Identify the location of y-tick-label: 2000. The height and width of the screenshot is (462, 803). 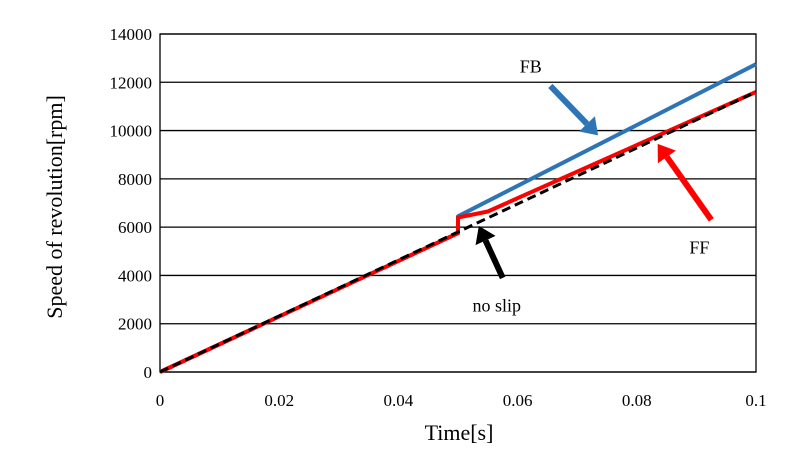
(135, 324).